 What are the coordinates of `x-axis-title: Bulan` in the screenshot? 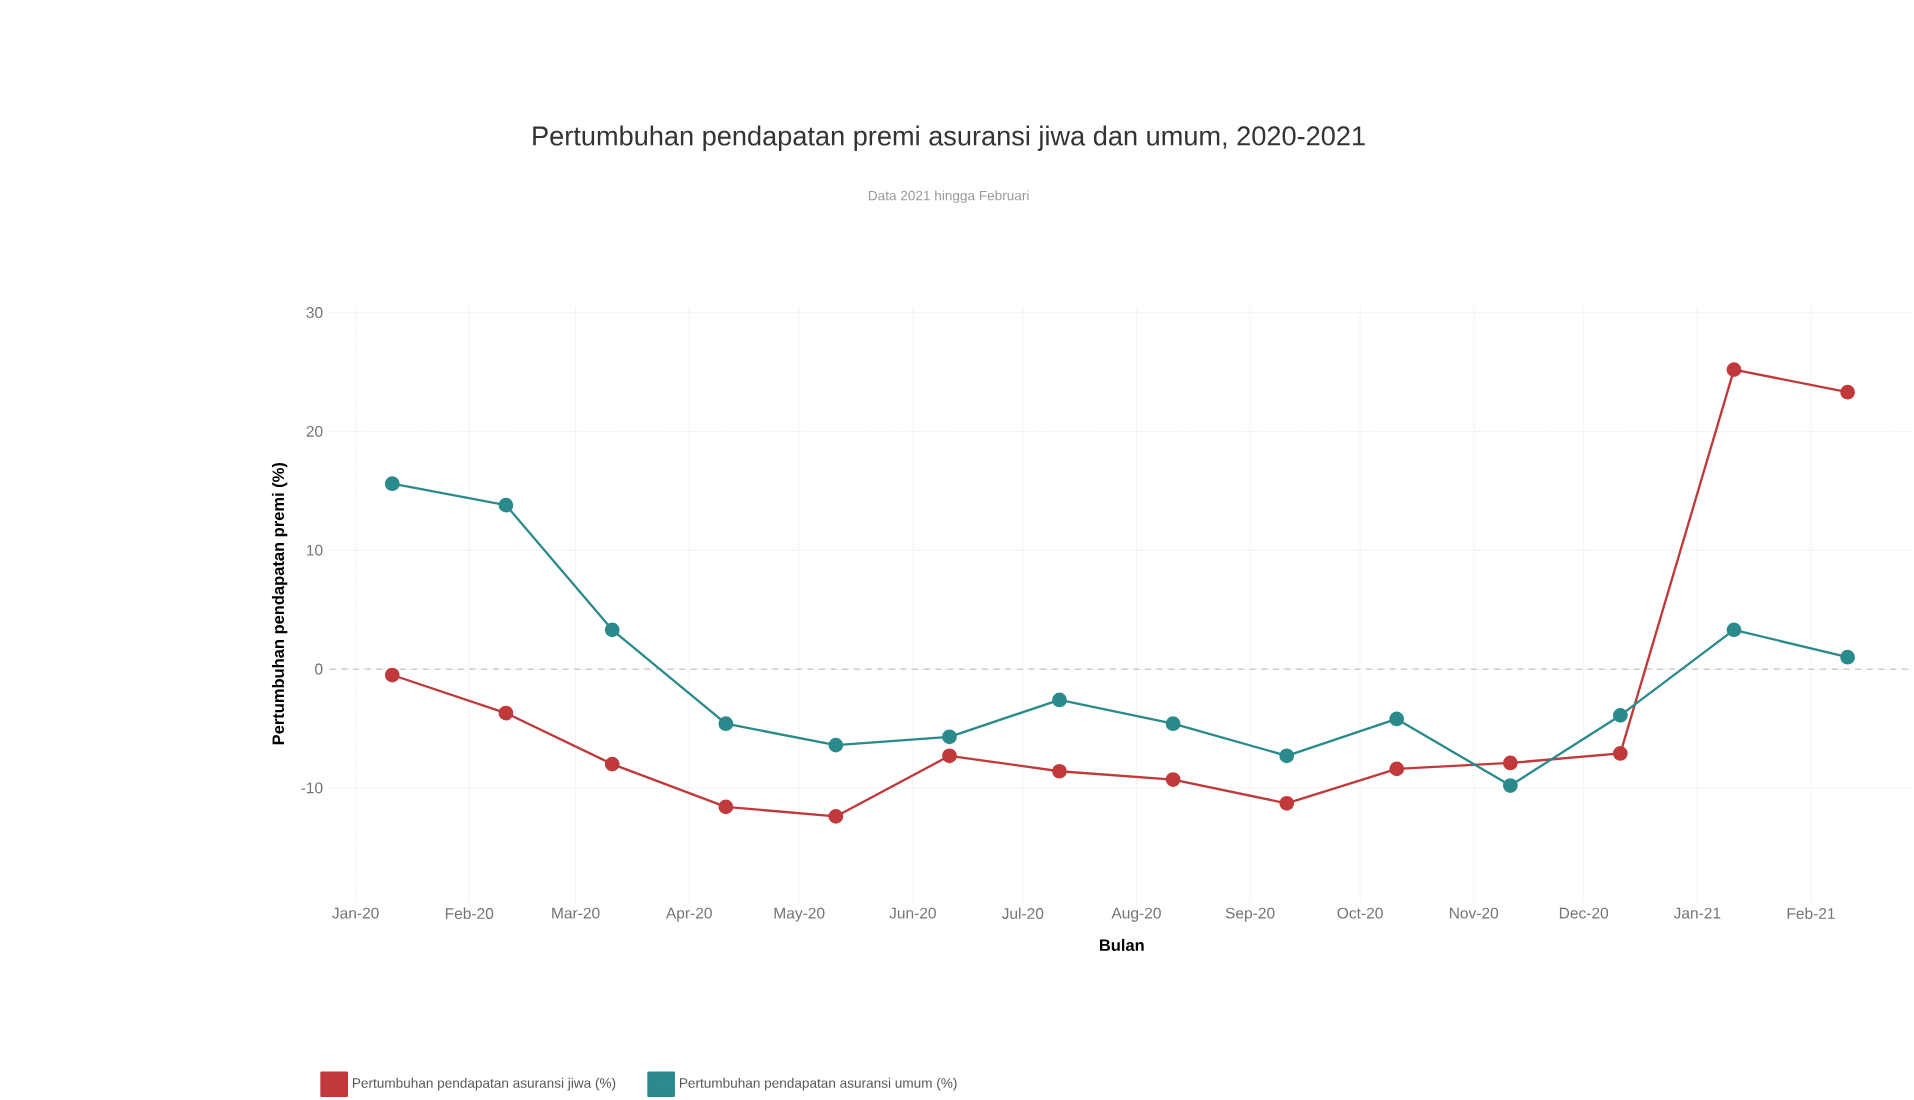 It's located at (1121, 944).